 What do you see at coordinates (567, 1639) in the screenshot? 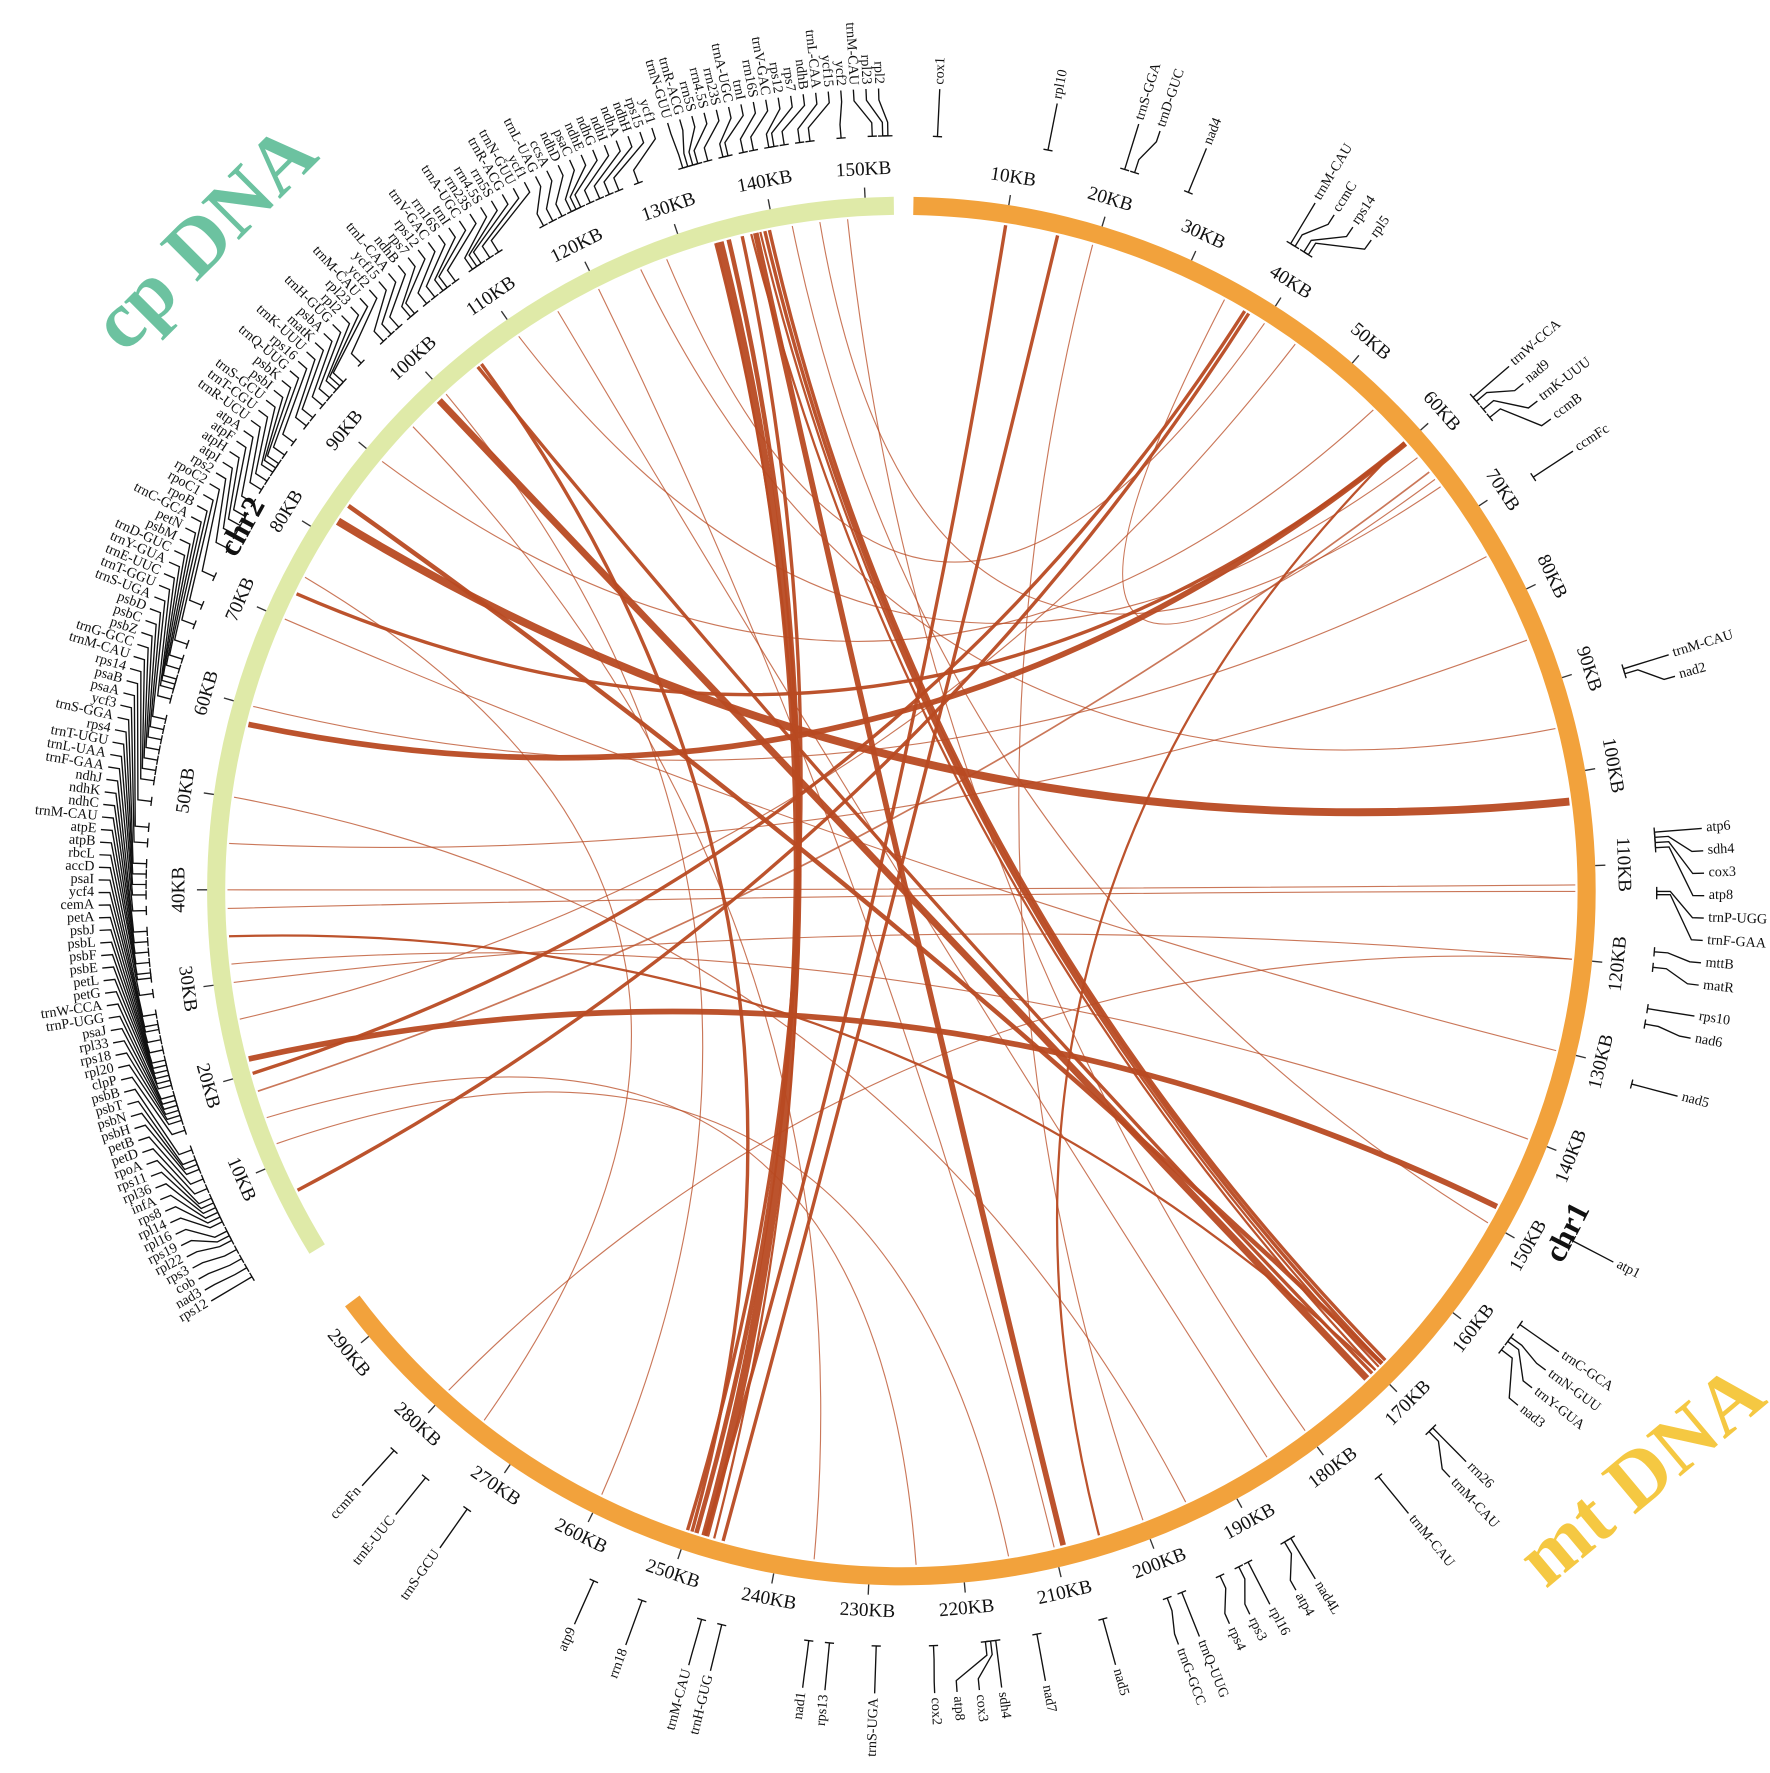
I see `gene-label: atp9` at bounding box center [567, 1639].